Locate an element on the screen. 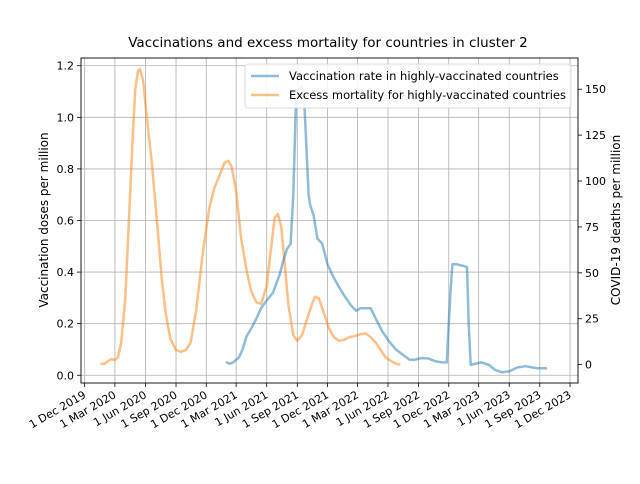 This screenshot has height=484, width=640. y-axis-left-label: Vaccination doses per million is located at coordinates (44, 219).